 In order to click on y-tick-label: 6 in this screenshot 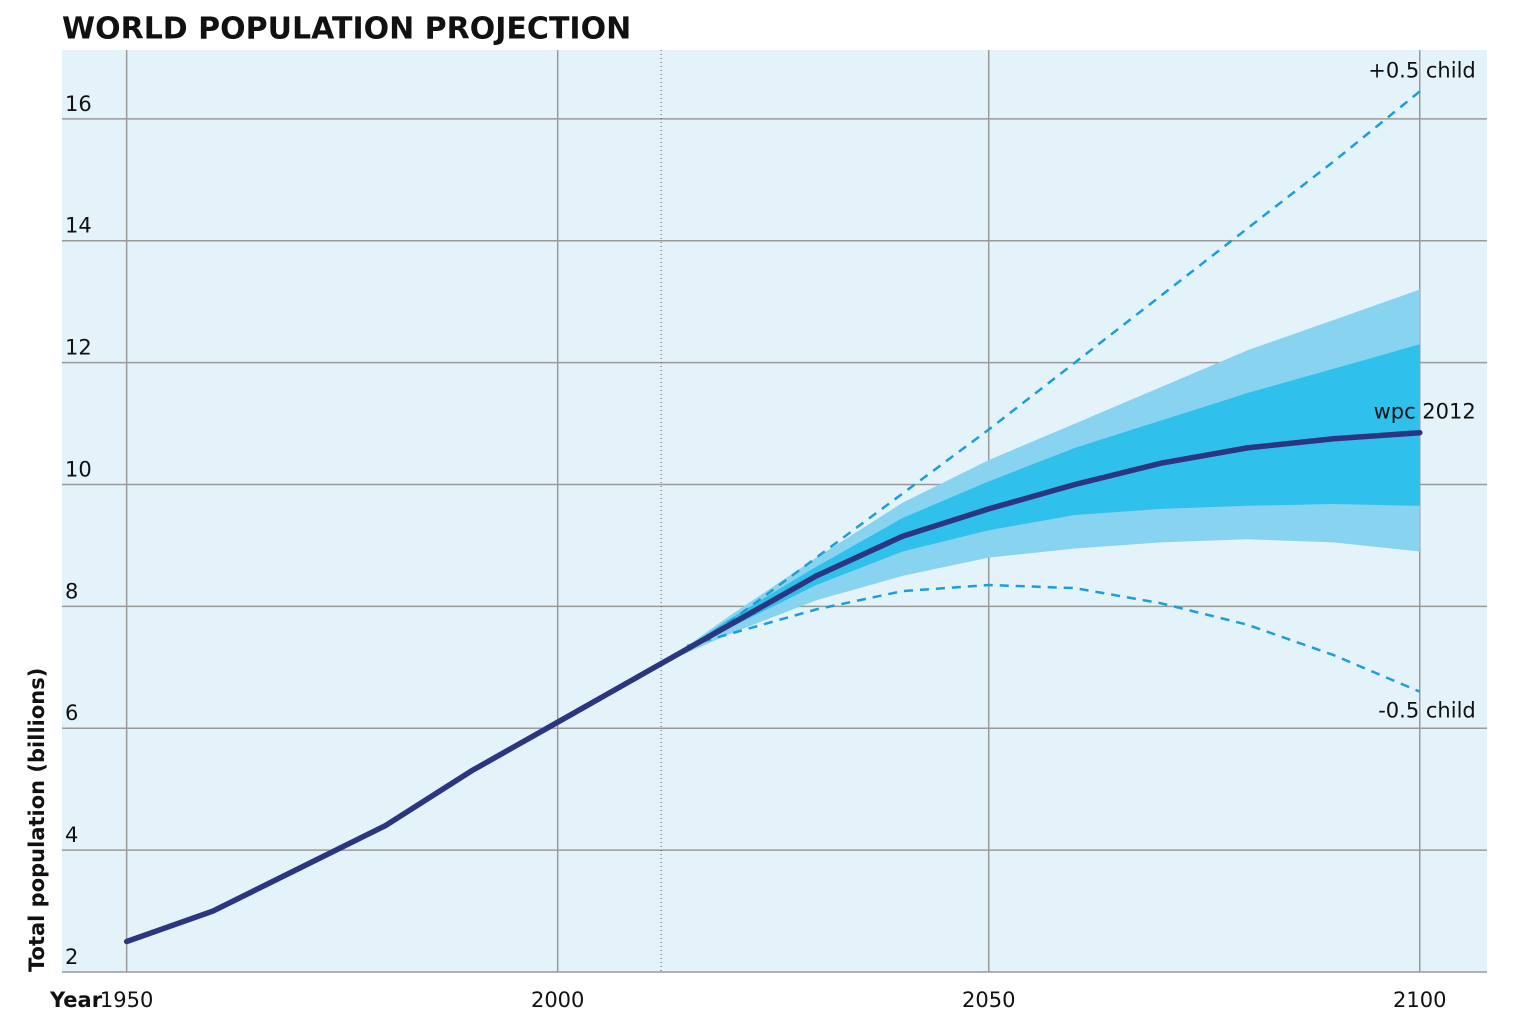, I will do `click(71, 713)`.